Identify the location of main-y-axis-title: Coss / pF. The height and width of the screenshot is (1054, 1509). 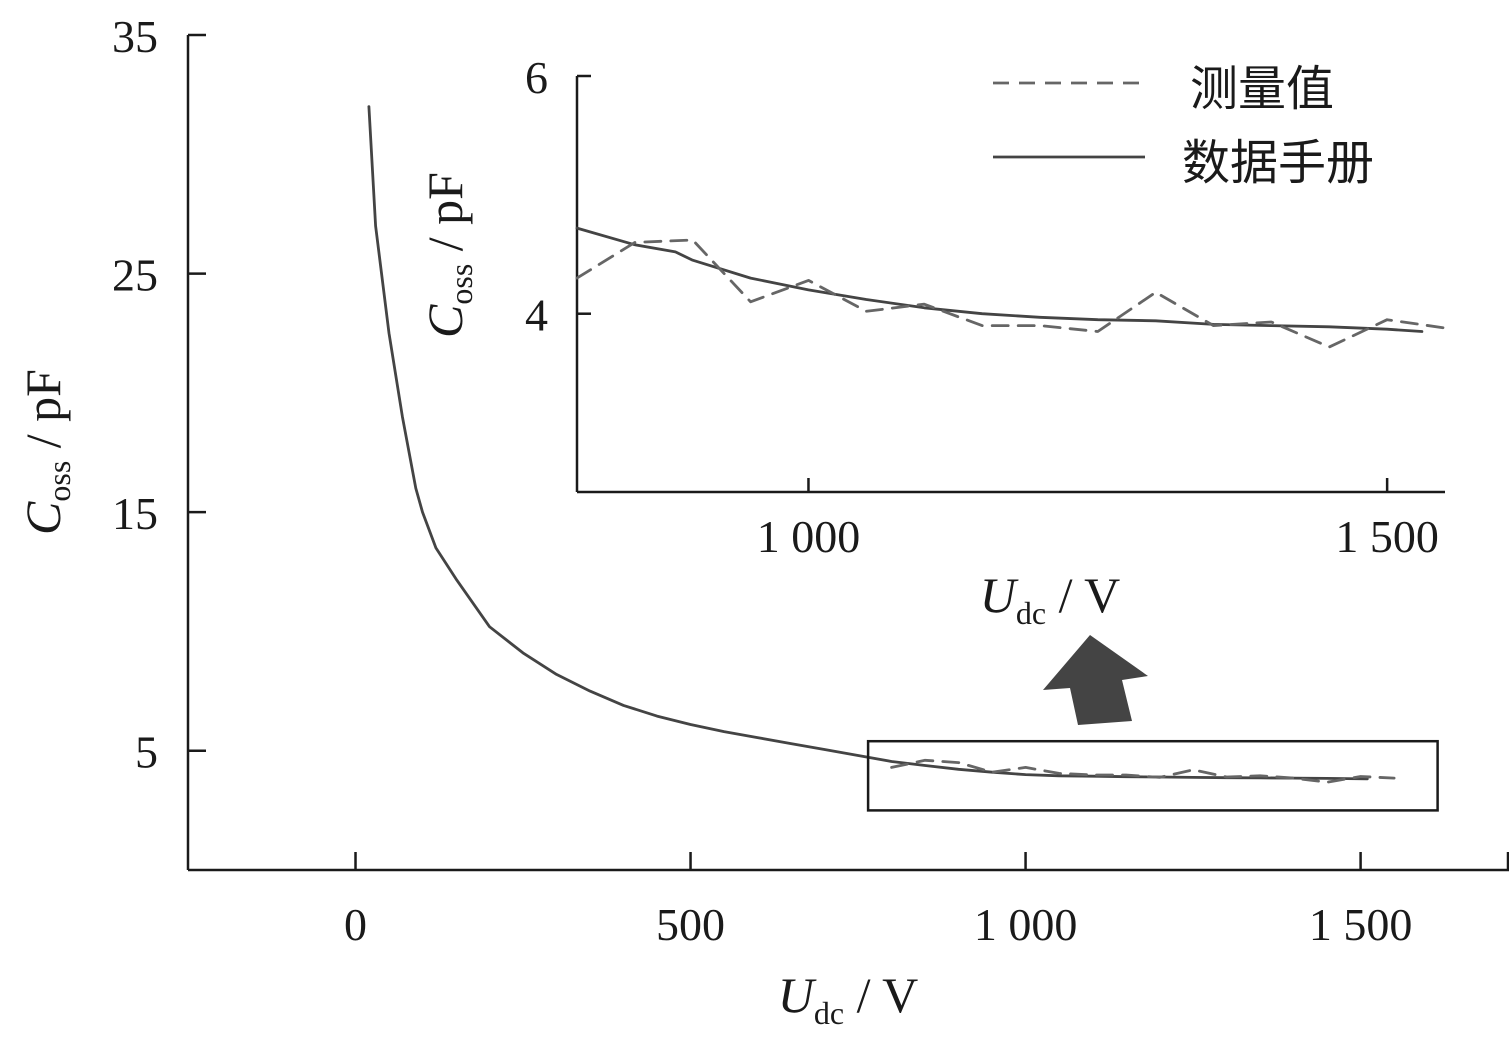
(46, 452).